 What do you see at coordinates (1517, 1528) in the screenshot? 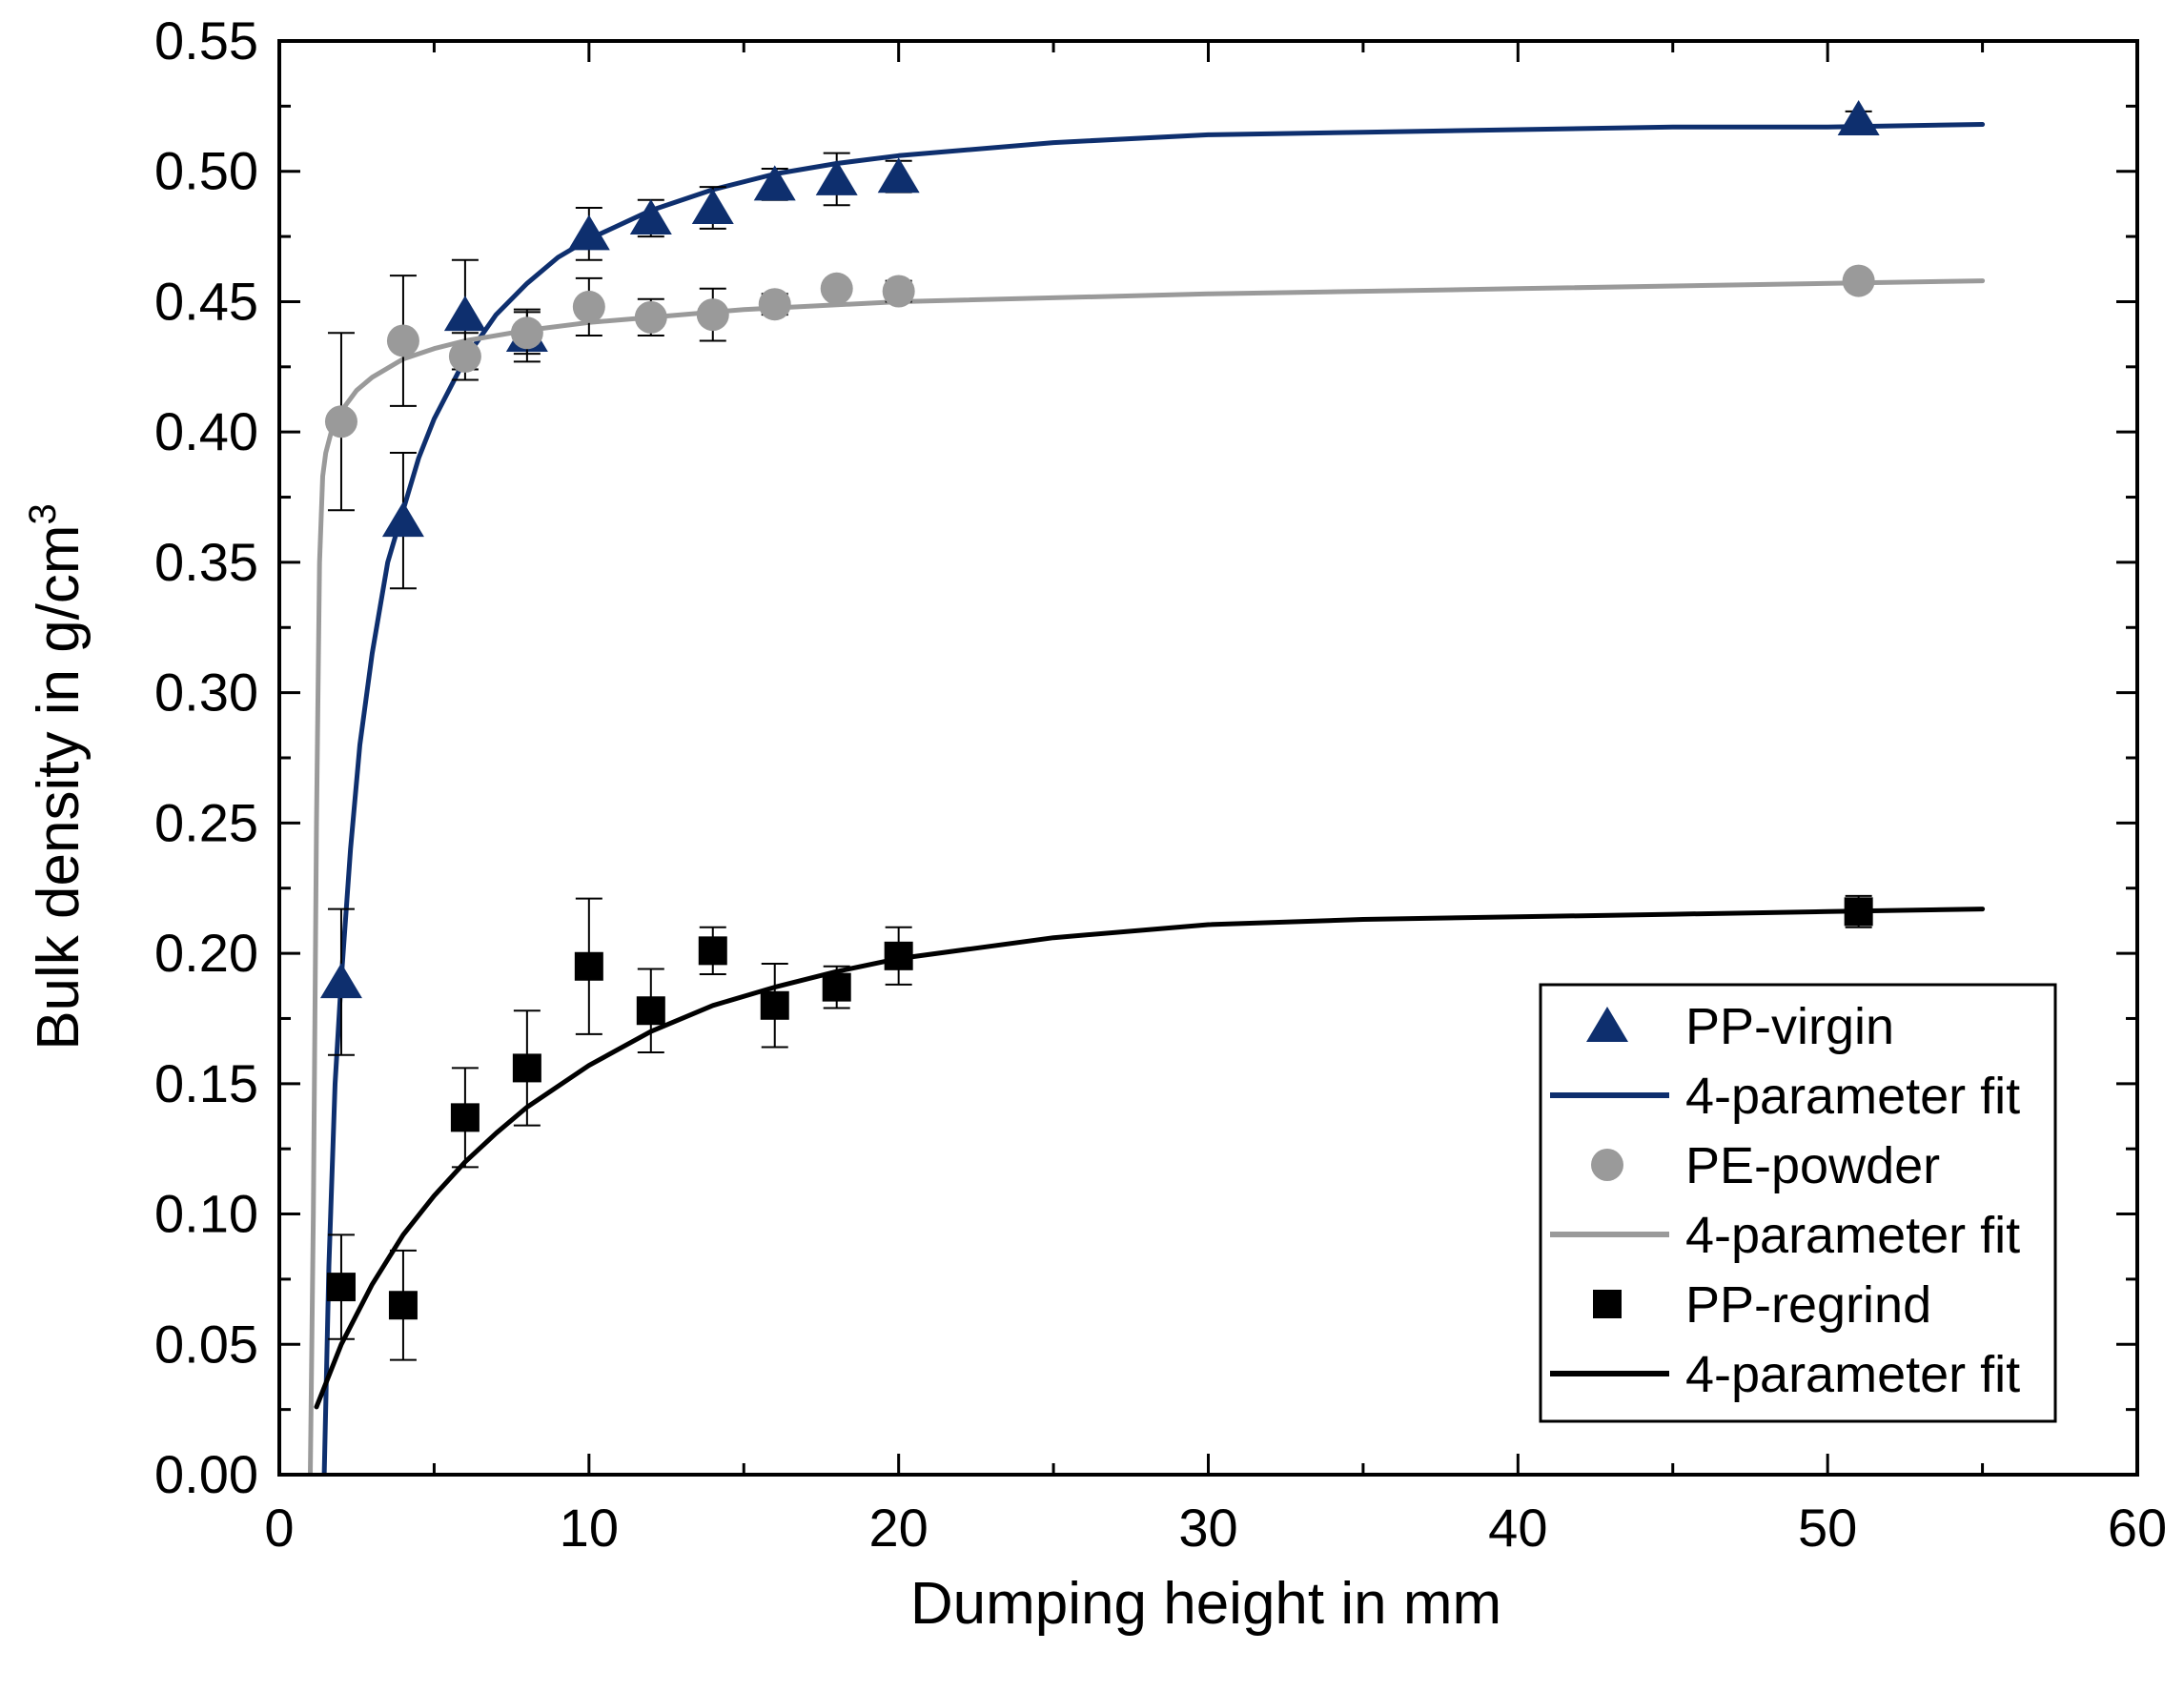
I see `x-tick-label: 40` at bounding box center [1517, 1528].